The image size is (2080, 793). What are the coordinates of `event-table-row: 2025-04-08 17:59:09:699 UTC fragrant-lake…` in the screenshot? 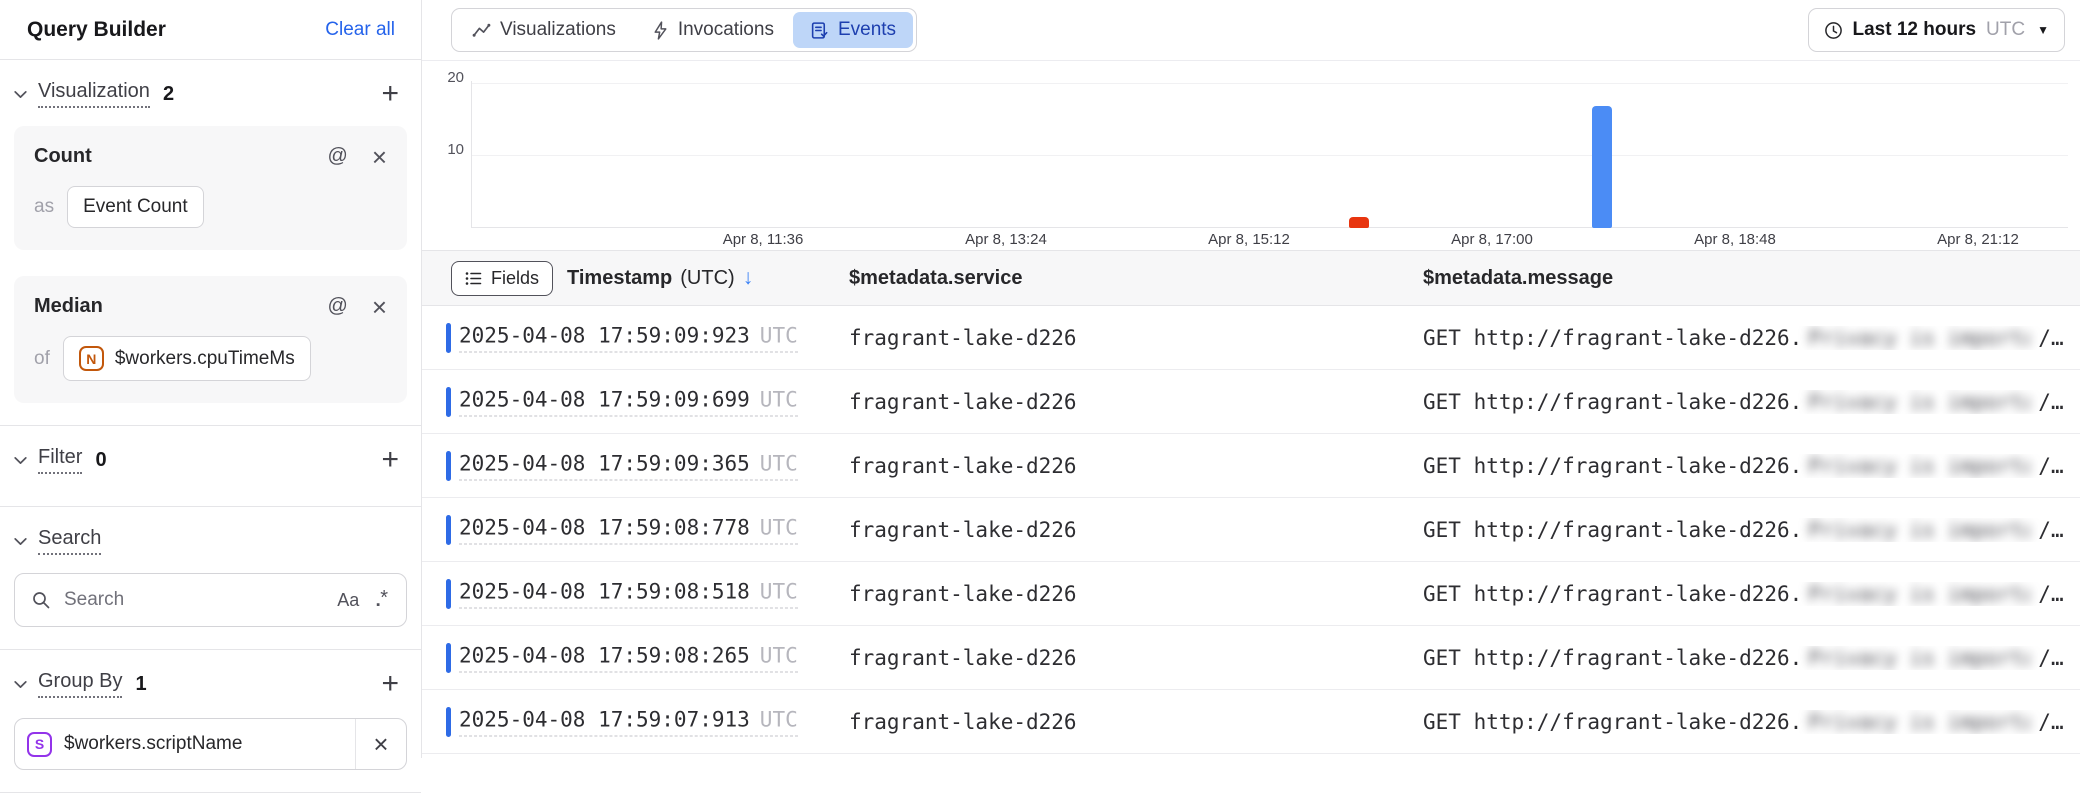 It's located at (1251, 402).